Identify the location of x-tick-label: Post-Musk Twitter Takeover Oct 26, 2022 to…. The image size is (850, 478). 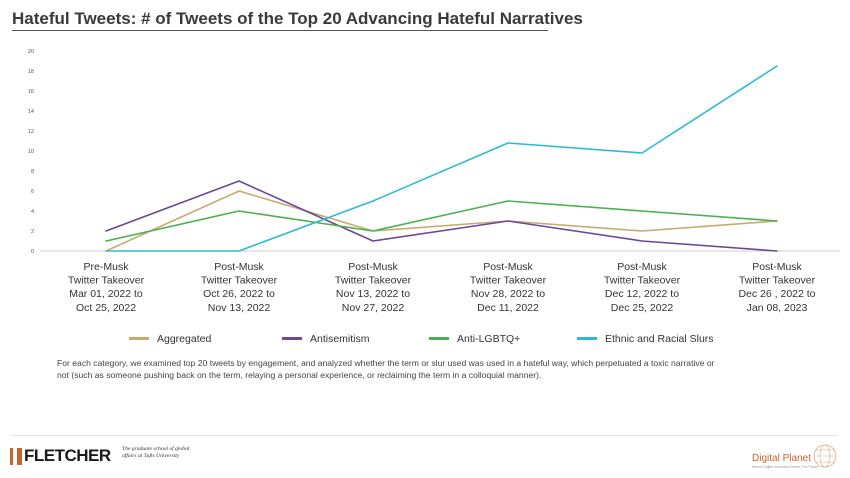
(239, 287).